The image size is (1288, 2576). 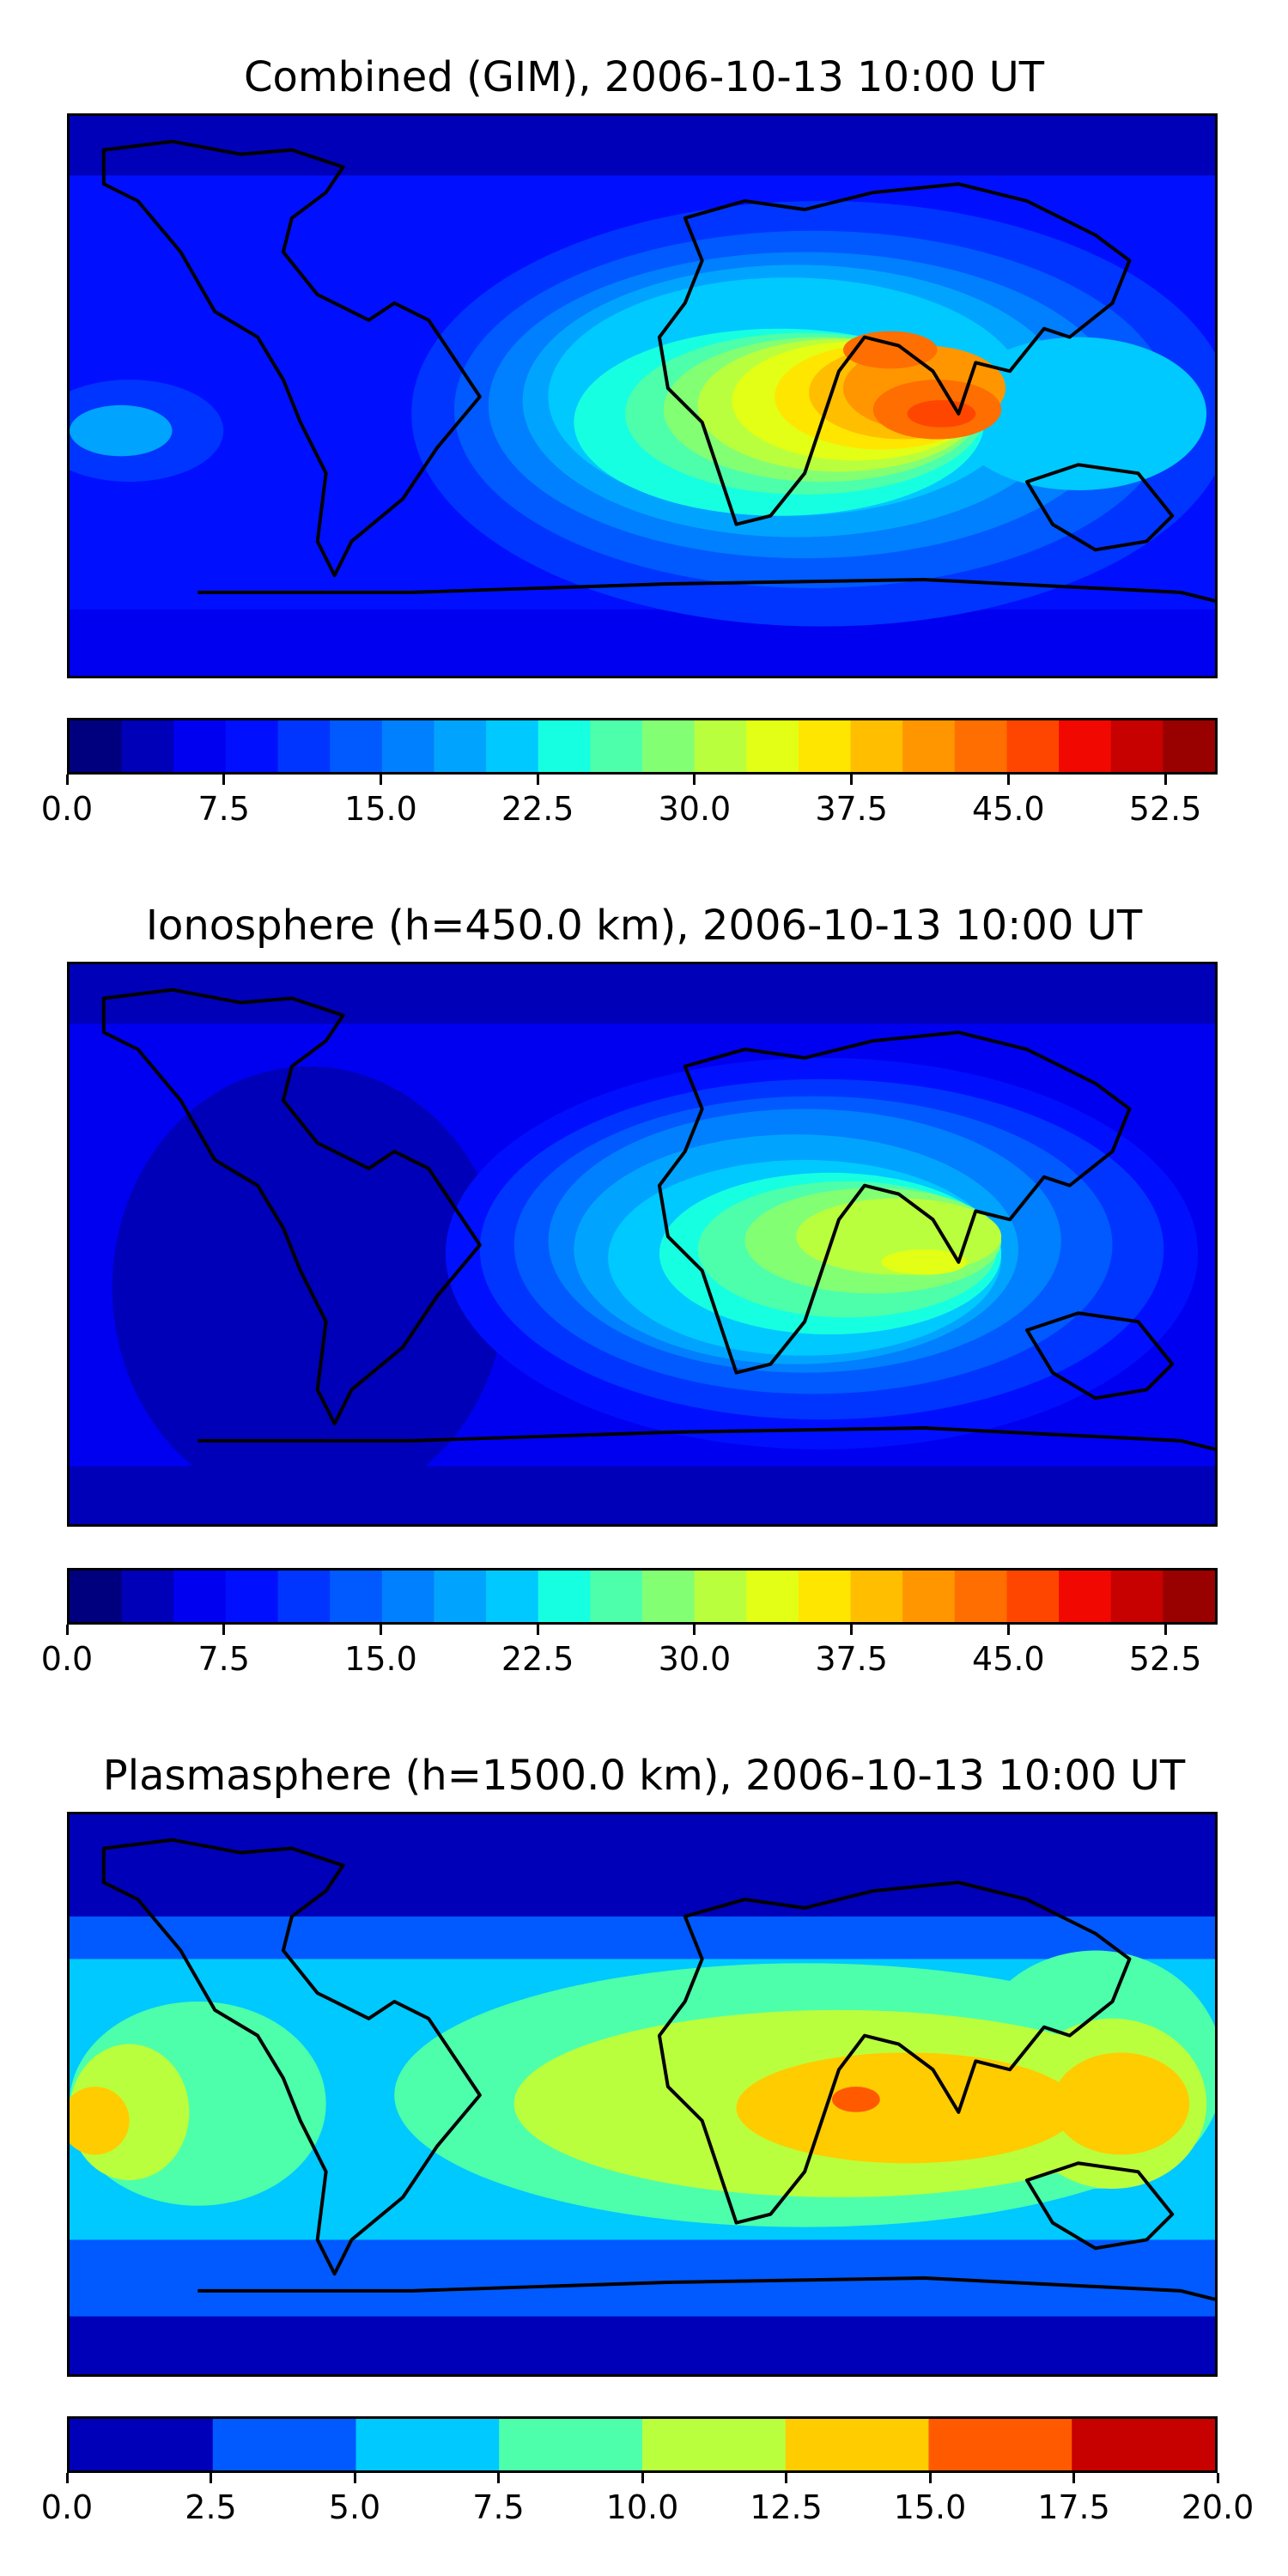 I want to click on colorbar-tick-label: 17.5, so click(x=1074, y=2507).